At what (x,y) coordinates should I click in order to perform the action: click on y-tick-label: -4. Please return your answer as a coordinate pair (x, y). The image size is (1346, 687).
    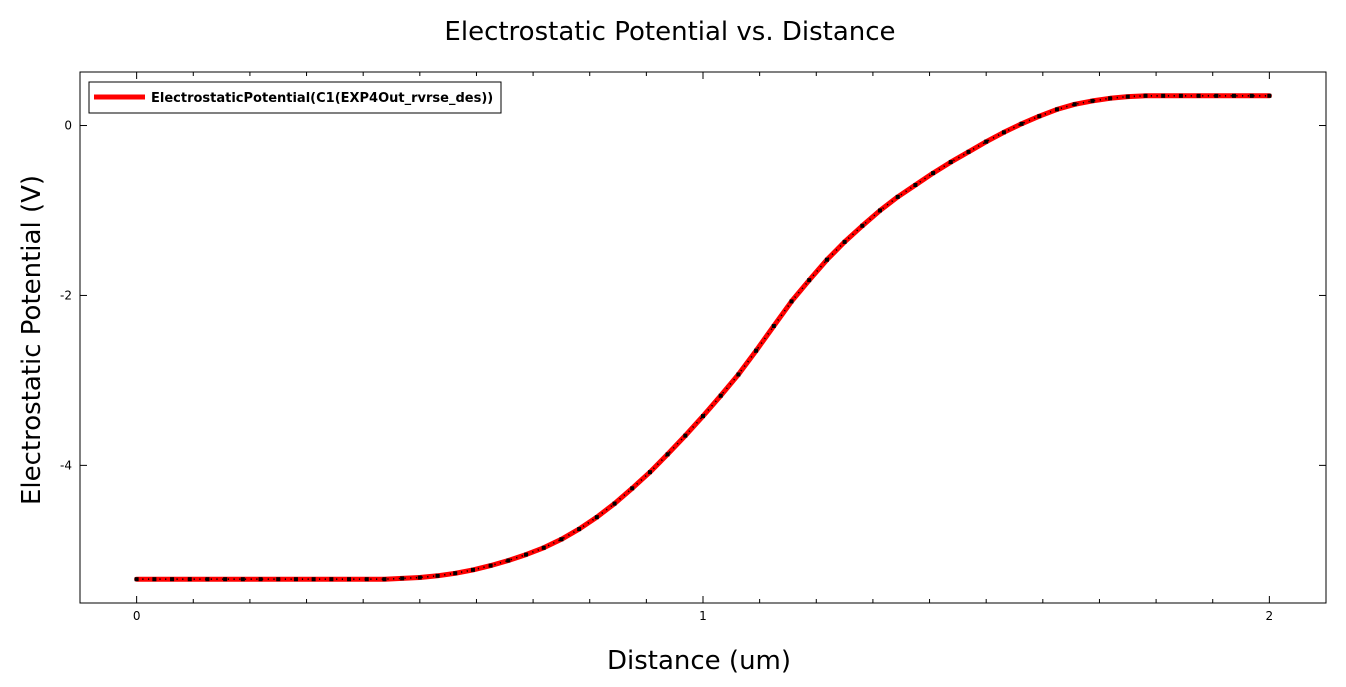
    Looking at the image, I should click on (66, 465).